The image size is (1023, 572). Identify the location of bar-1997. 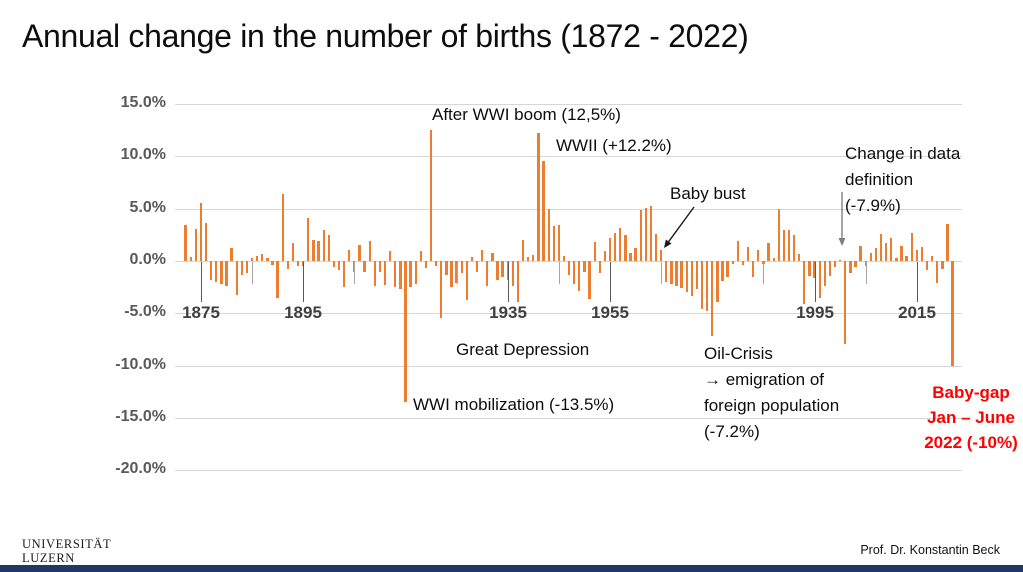
(824, 274).